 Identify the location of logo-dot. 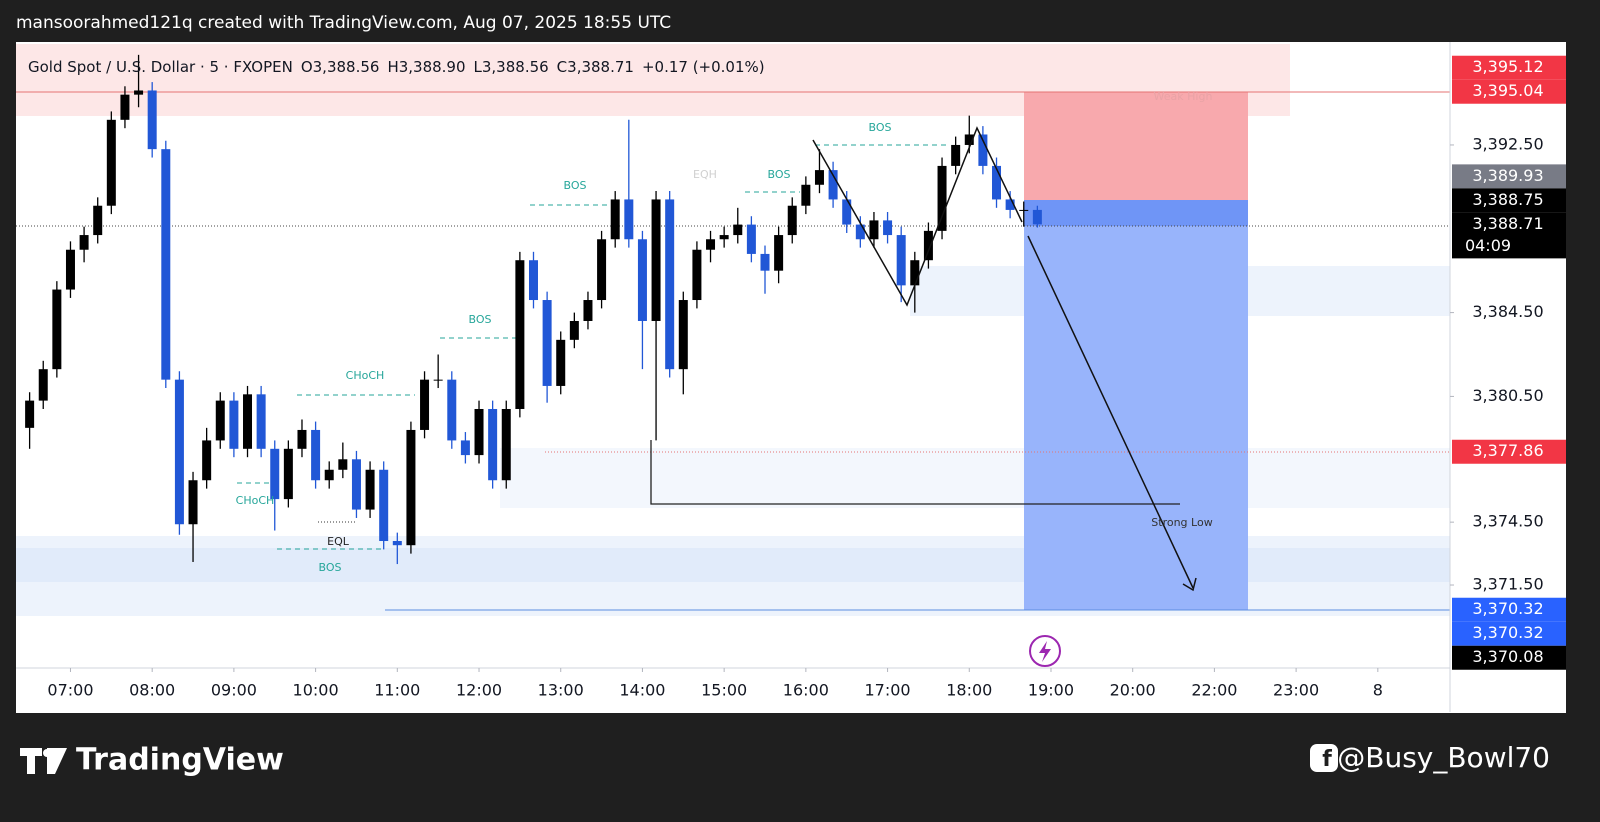
(47, 753).